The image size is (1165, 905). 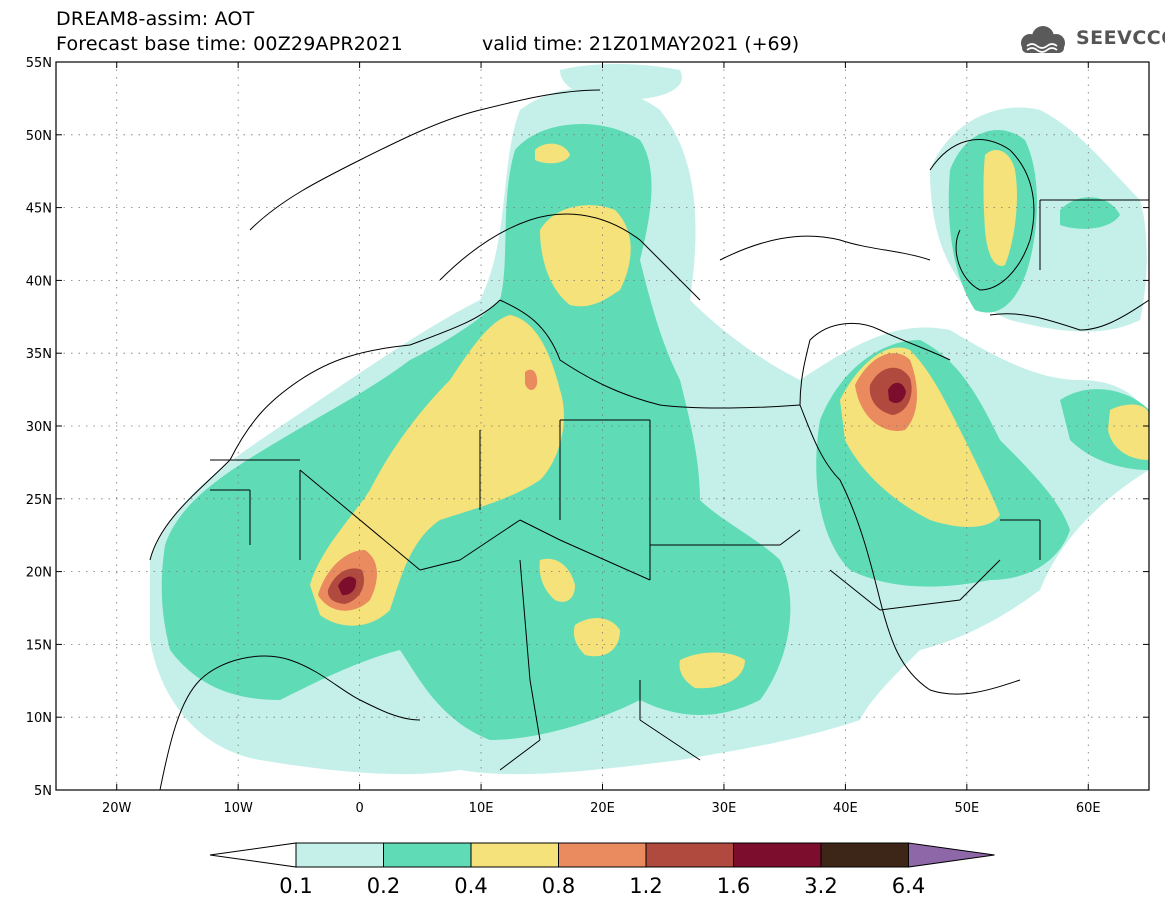 I want to click on lat-label: 50N, so click(x=39, y=136).